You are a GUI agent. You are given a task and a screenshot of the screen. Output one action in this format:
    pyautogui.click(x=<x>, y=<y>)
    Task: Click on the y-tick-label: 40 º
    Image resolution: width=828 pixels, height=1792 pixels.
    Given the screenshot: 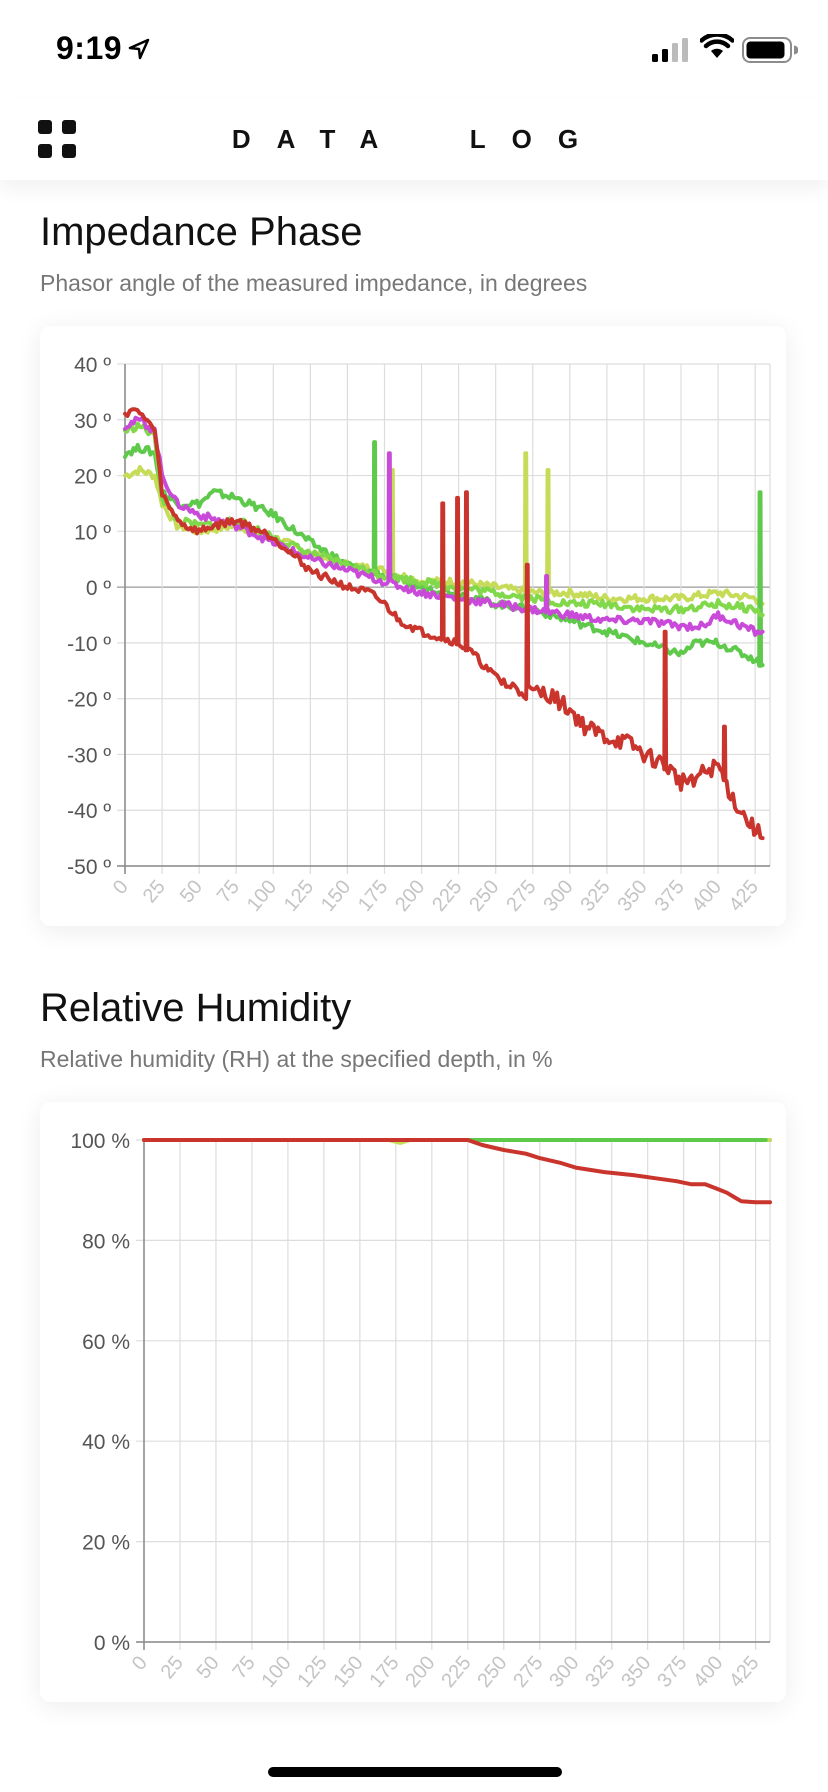 What is the action you would take?
    pyautogui.click(x=92, y=365)
    